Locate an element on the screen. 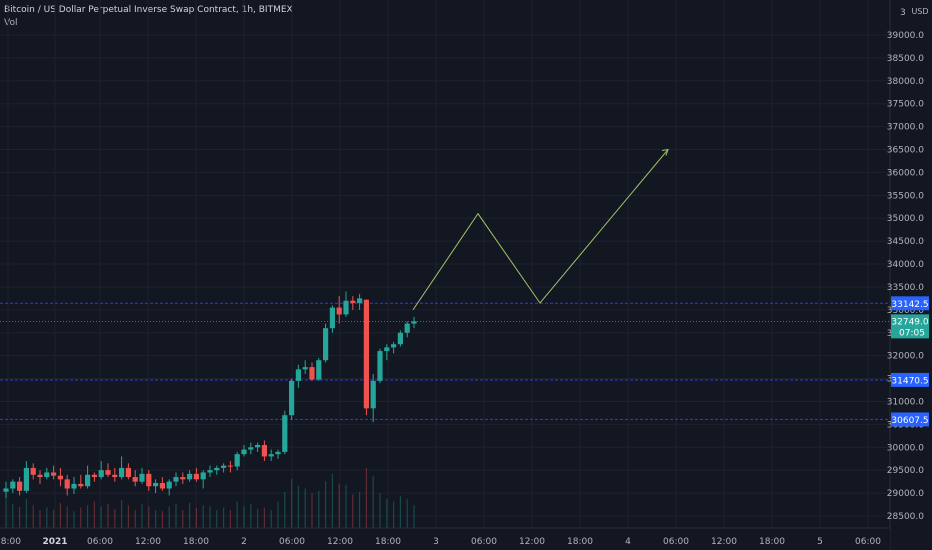 This screenshot has width=932, height=550. price-tick-label: 35000.0 is located at coordinates (905, 219).